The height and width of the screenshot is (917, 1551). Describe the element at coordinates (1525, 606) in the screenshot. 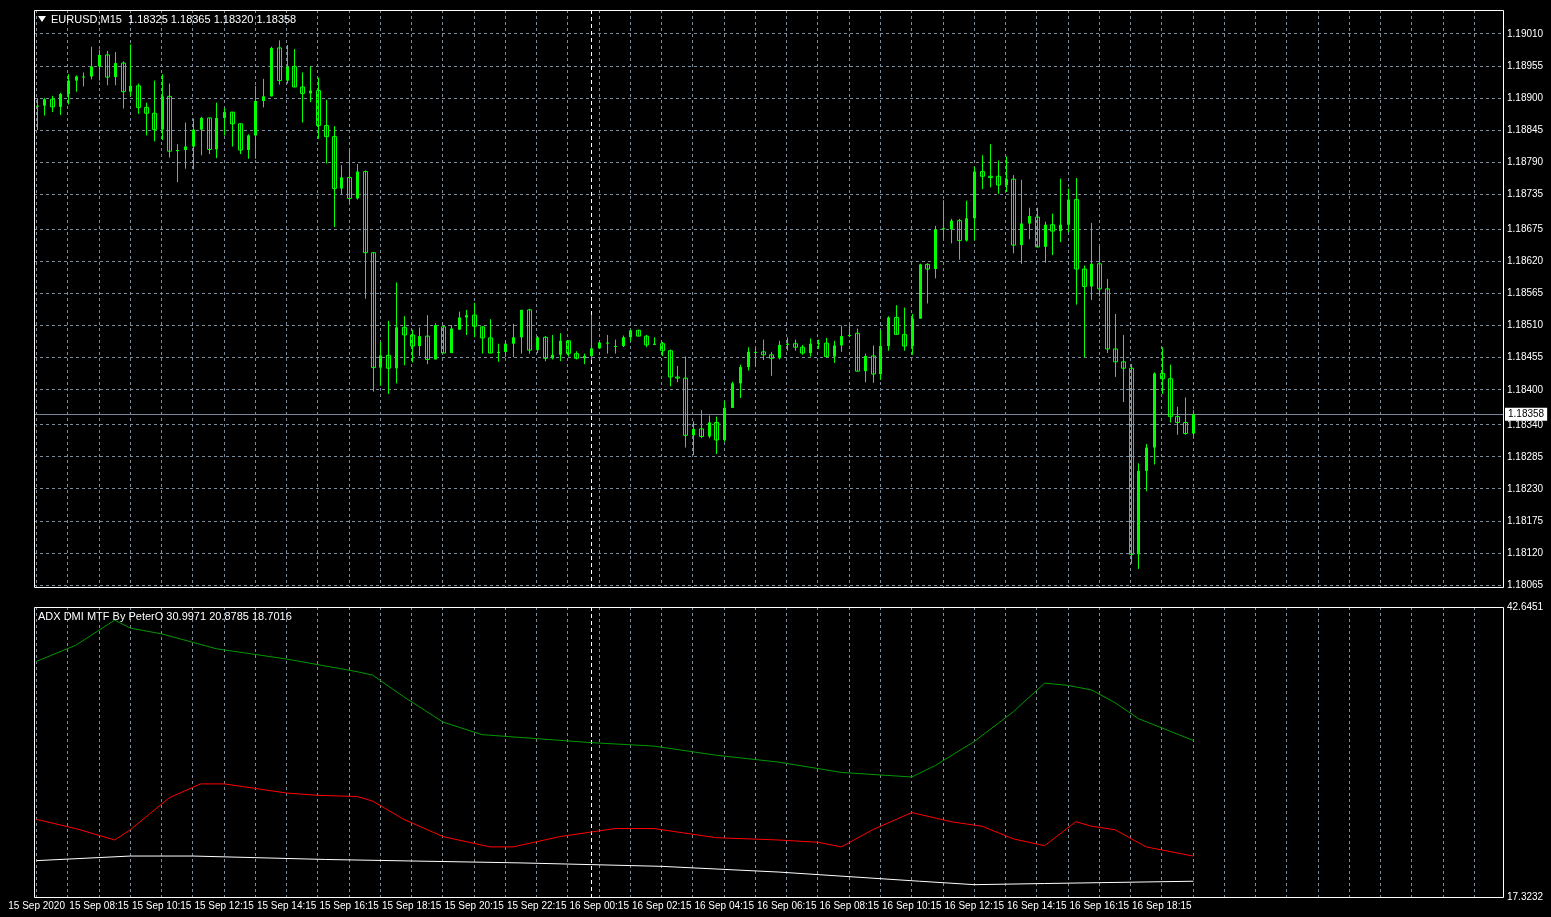

I see `y-tick-label: 42.6451` at that location.